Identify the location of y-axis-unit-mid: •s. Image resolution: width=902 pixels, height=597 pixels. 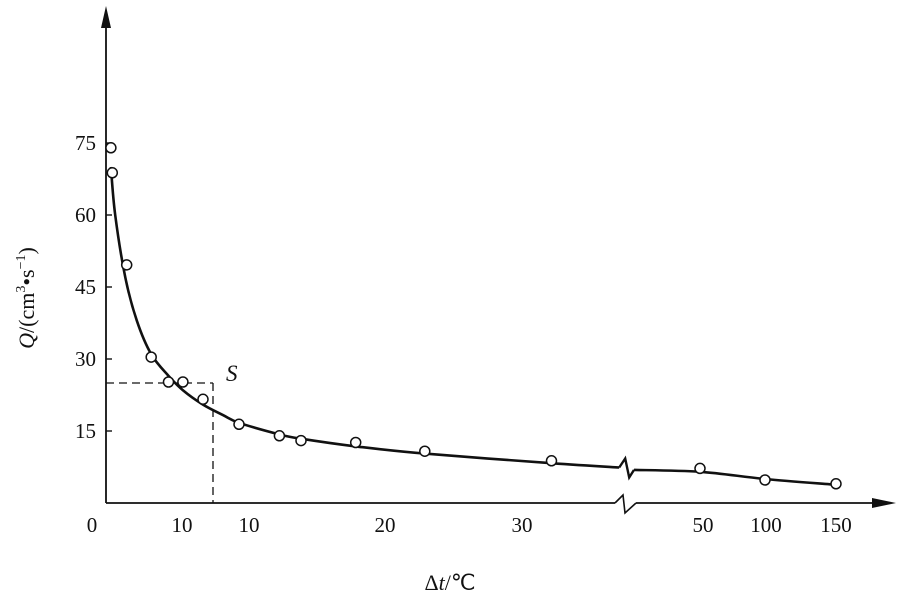
(26, 277).